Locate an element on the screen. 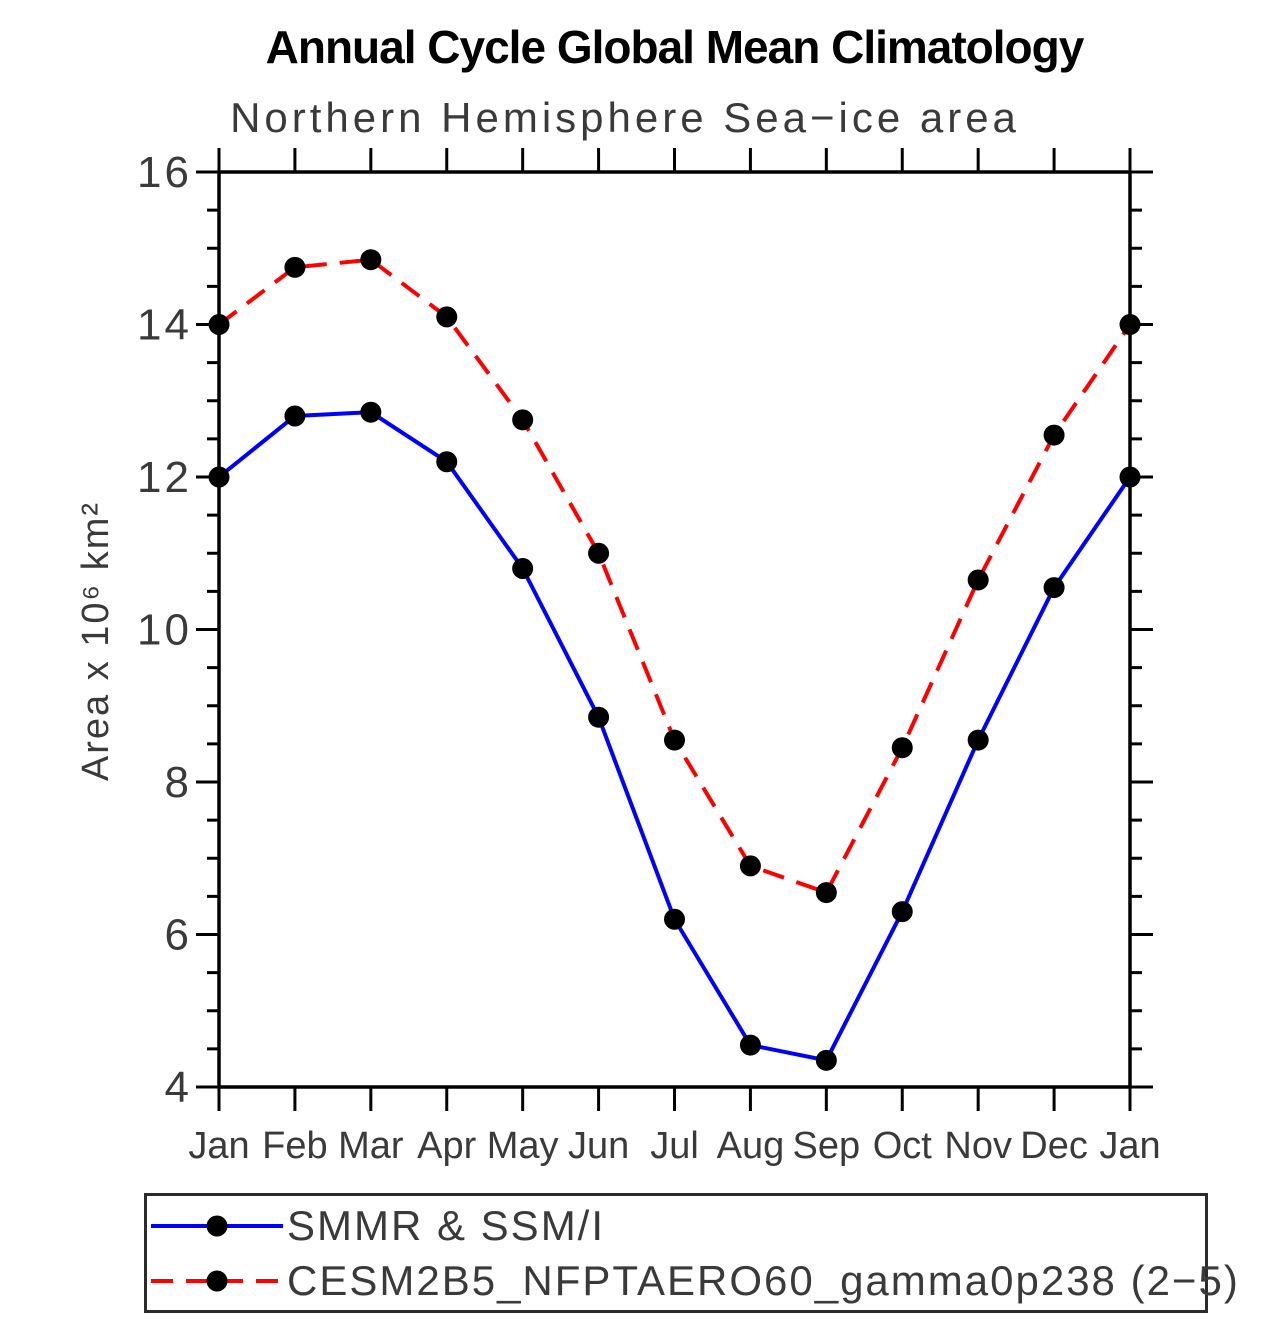  x-axis-tick-label: Aug is located at coordinates (751, 1146).